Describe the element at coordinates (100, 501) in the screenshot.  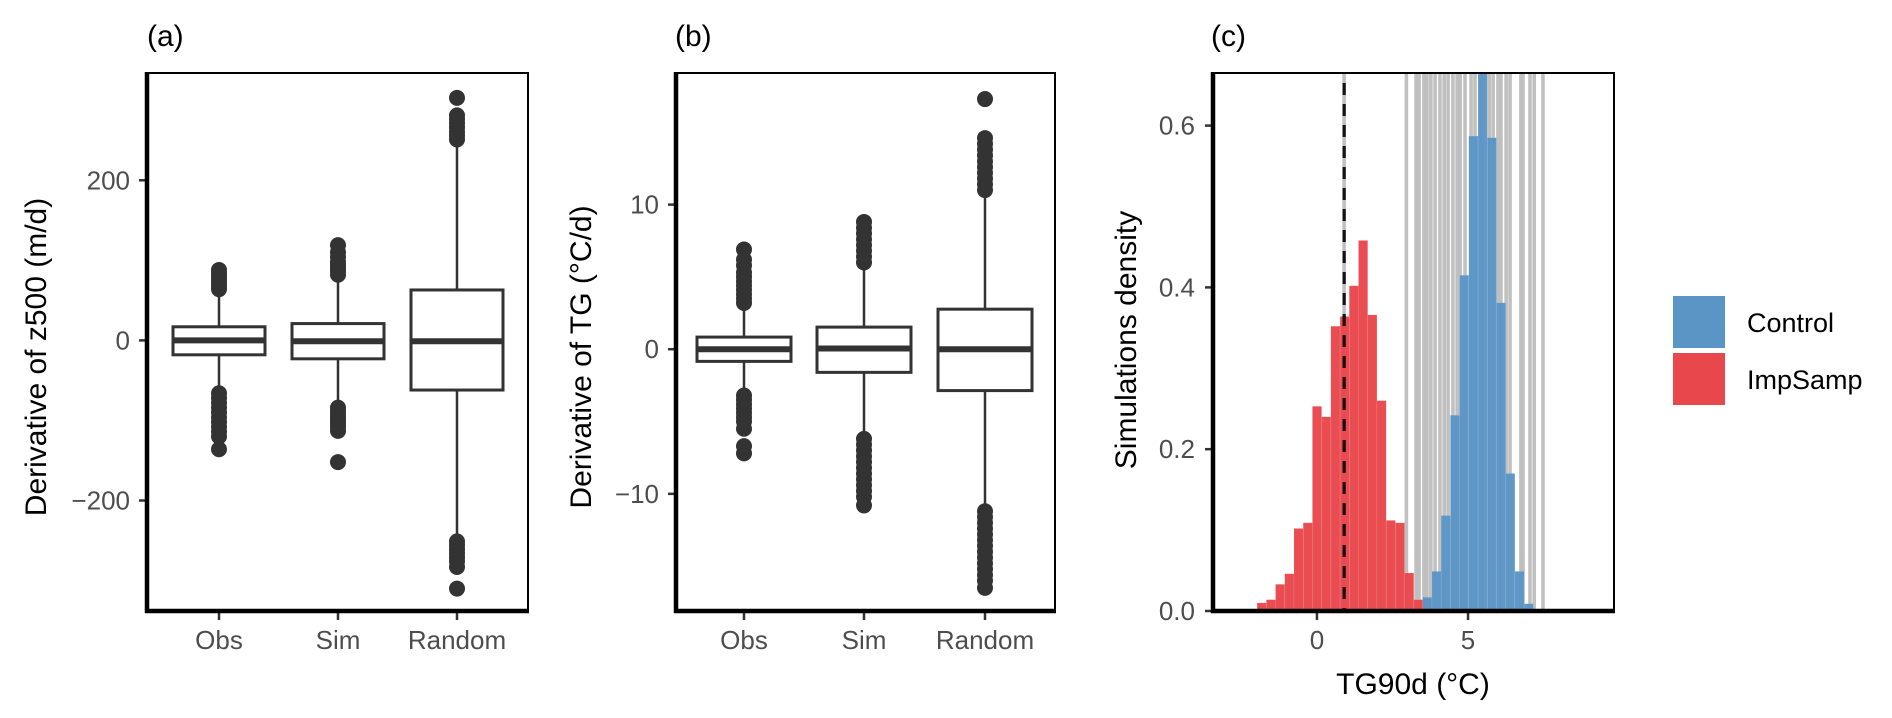
I see `y-tick-label: −200` at that location.